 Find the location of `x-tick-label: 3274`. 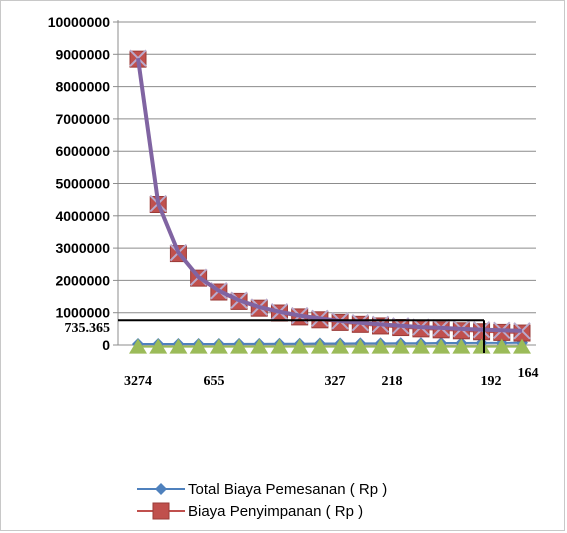

x-tick-label: 3274 is located at coordinates (138, 381).